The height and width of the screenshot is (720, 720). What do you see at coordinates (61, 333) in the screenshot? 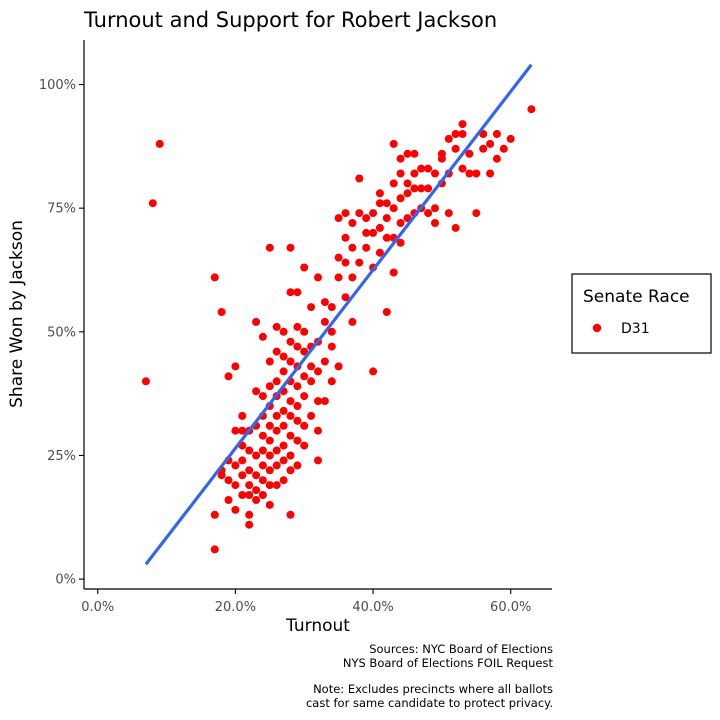
I see `y-ticks: 0% 25% 50% 75% 100%` at bounding box center [61, 333].